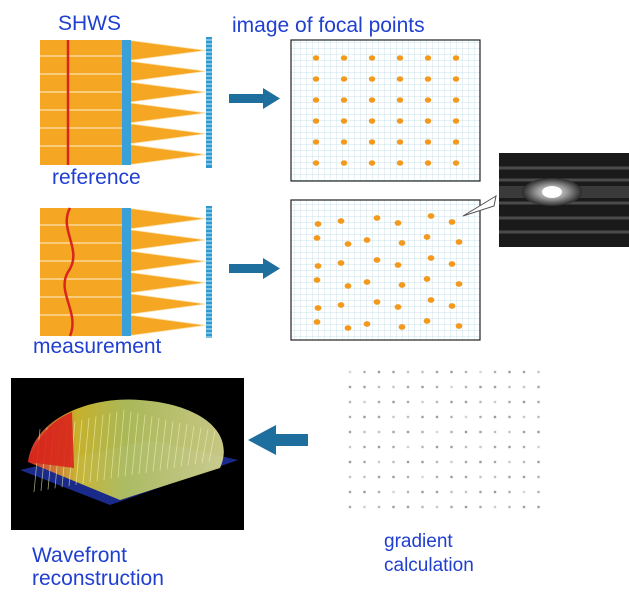  I want to click on spot-closeup-image, so click(564, 200).